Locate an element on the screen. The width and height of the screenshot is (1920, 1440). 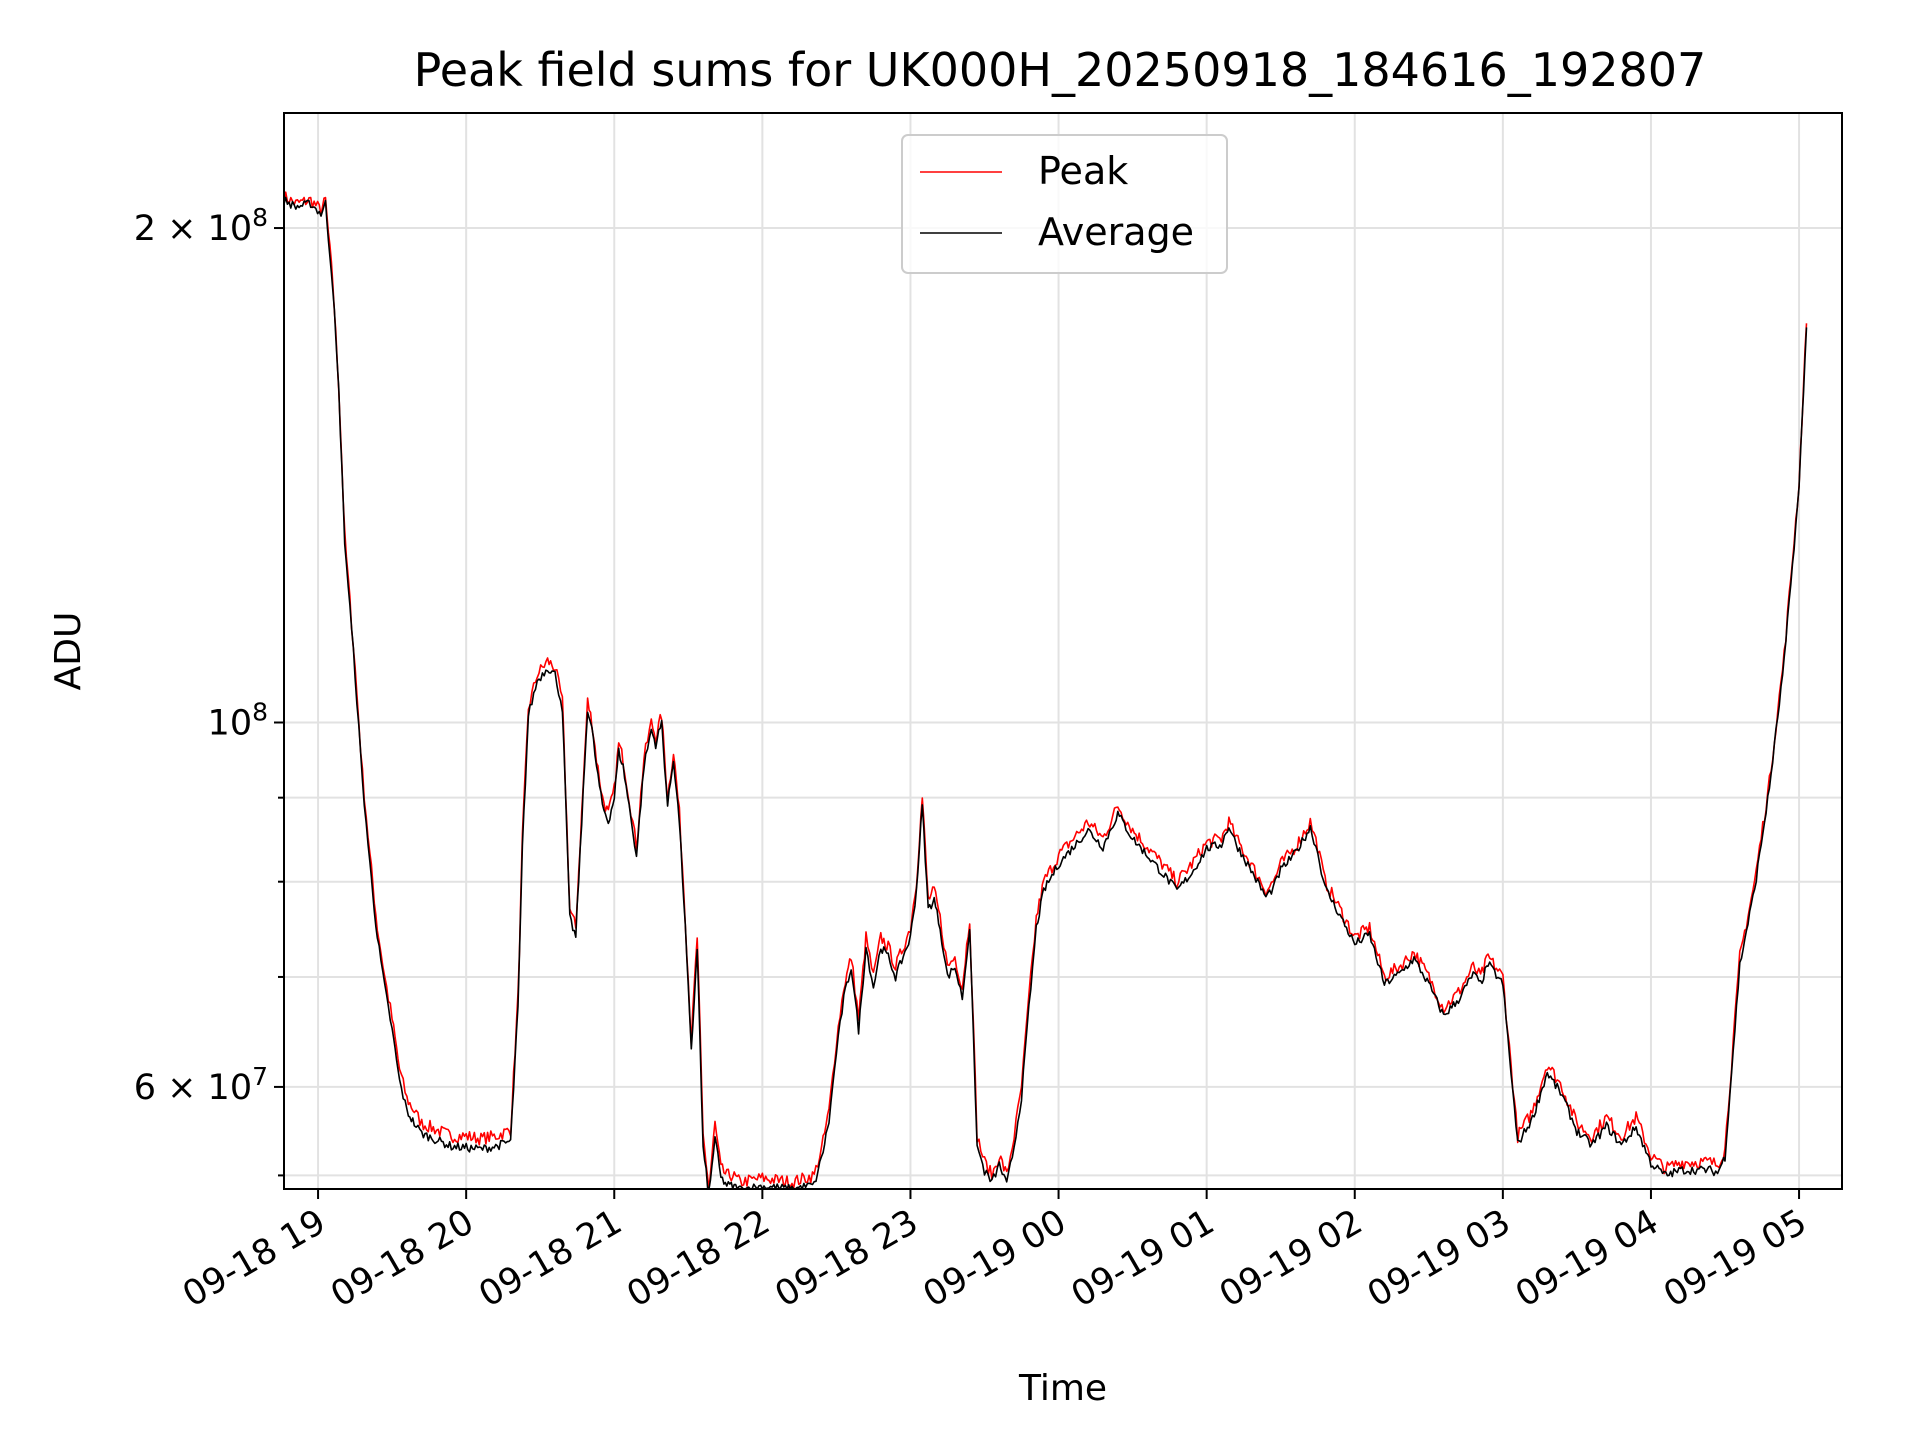
y-tick-label: 6 × 107 is located at coordinates (201, 1085).